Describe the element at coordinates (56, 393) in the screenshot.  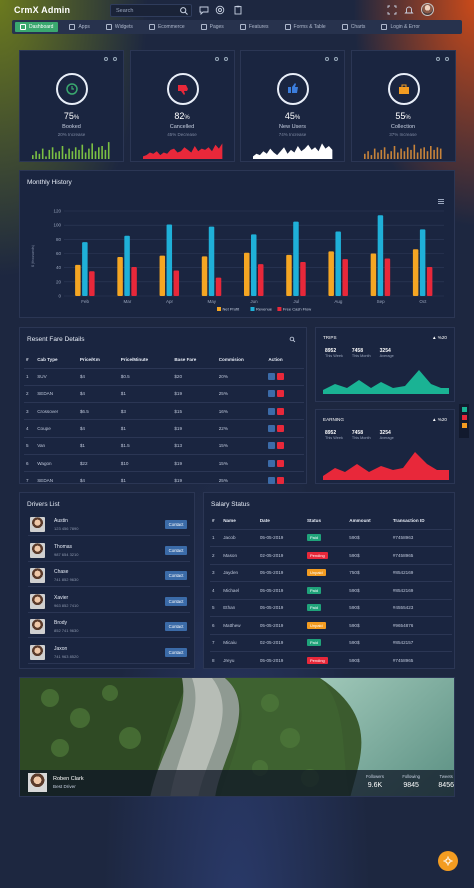
I see `table-cell: SEDAN` at that location.